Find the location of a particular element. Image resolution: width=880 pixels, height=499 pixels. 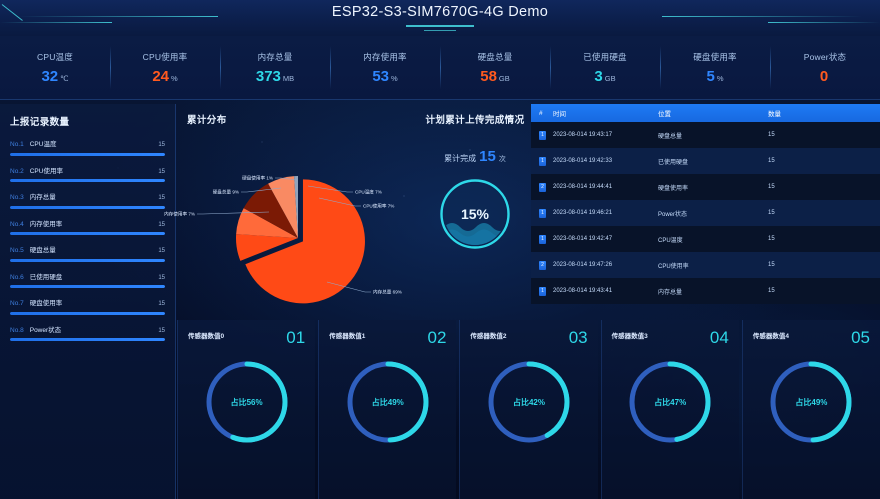

pie-label-3: 硬盘总量 9% is located at coordinates (226, 192).